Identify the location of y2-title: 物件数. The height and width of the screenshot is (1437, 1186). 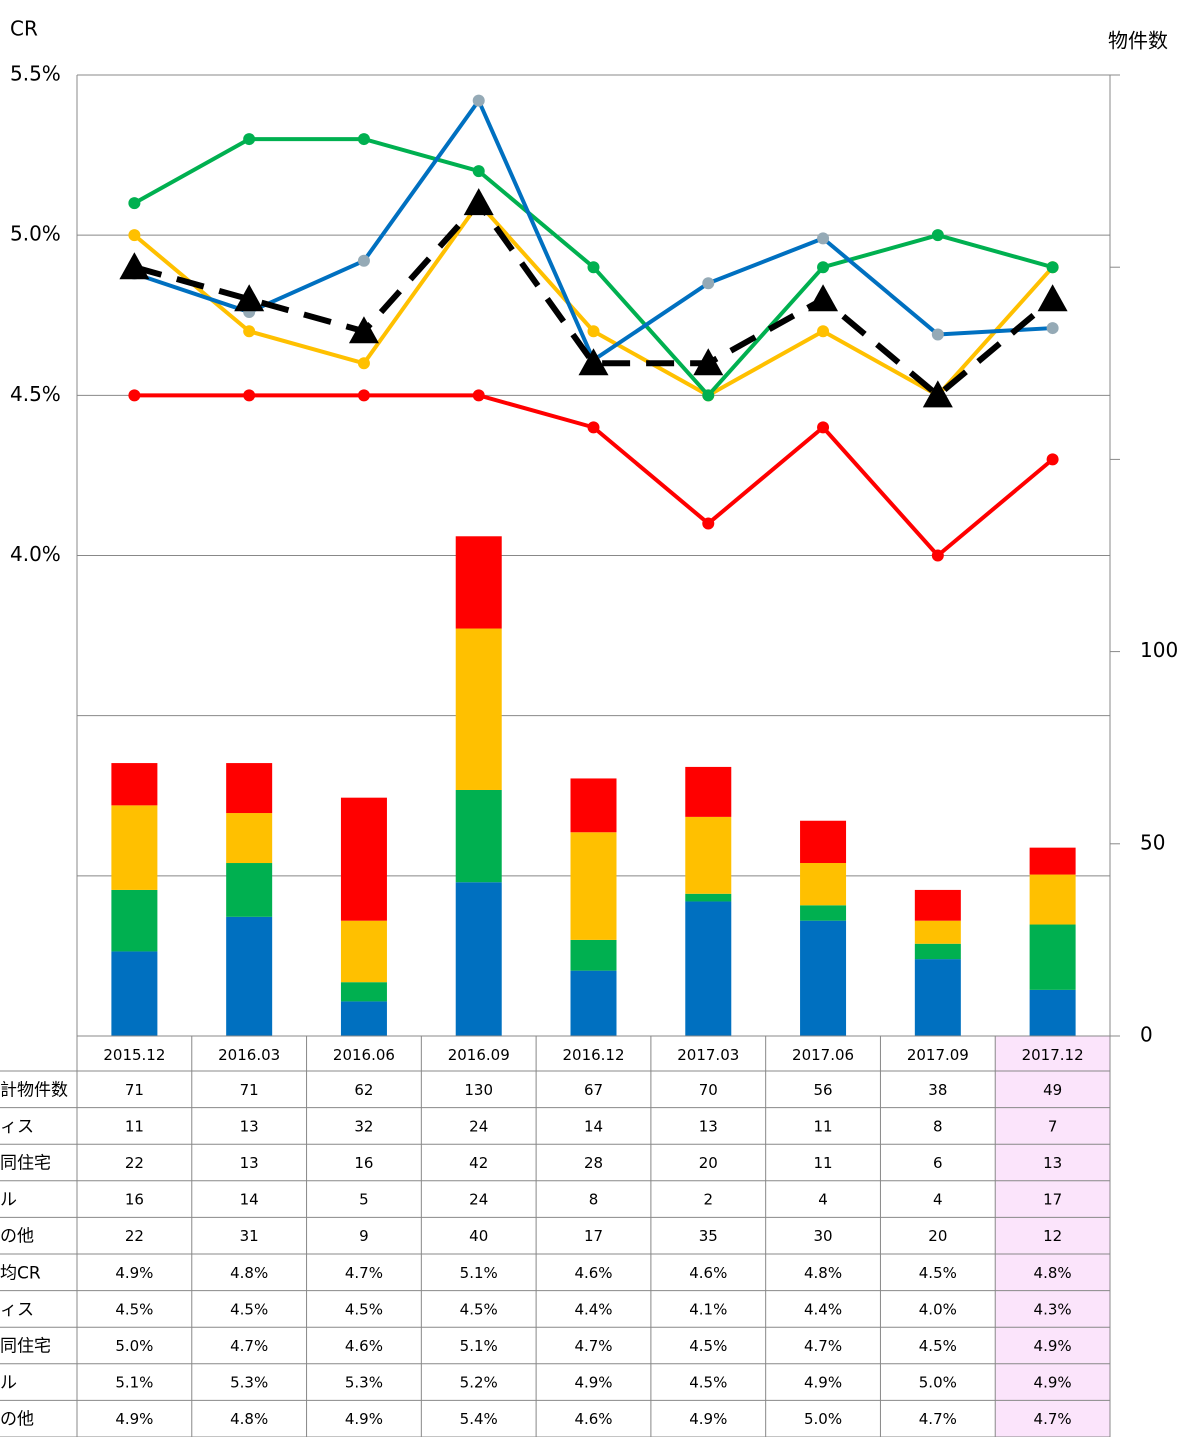
(1138, 41).